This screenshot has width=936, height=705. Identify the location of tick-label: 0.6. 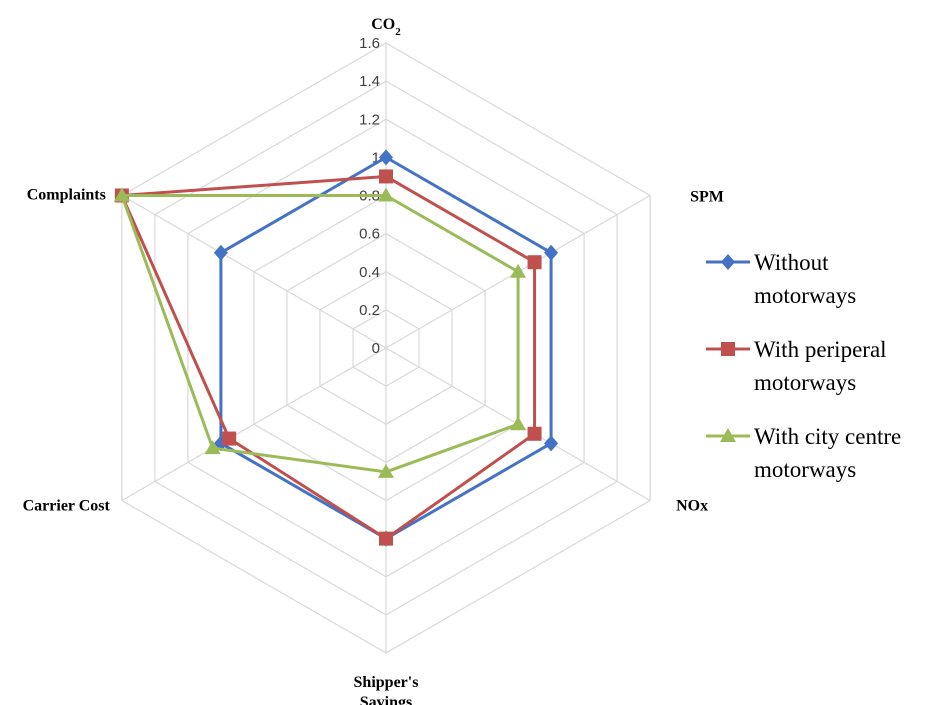
(369, 234).